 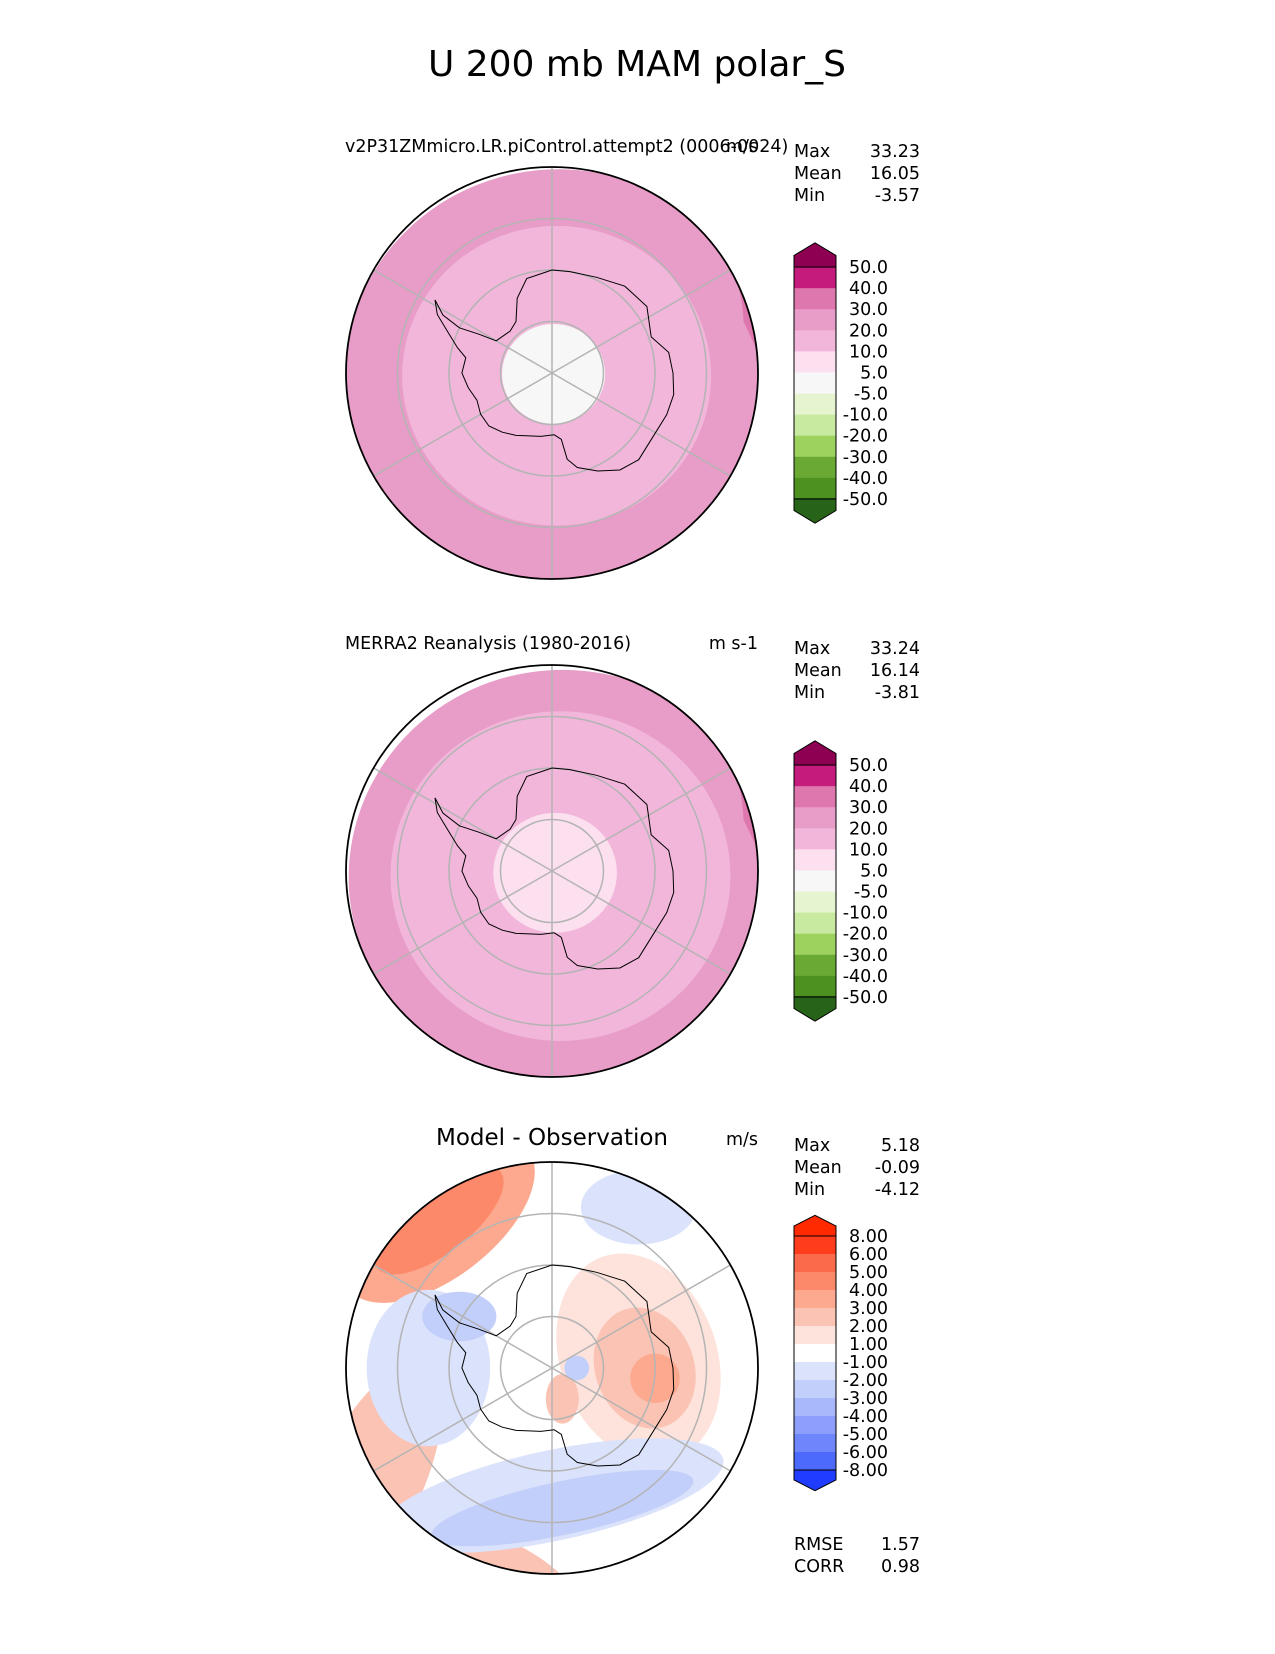 I want to click on colorbar-tick-label: -1.00, so click(x=865, y=1363).